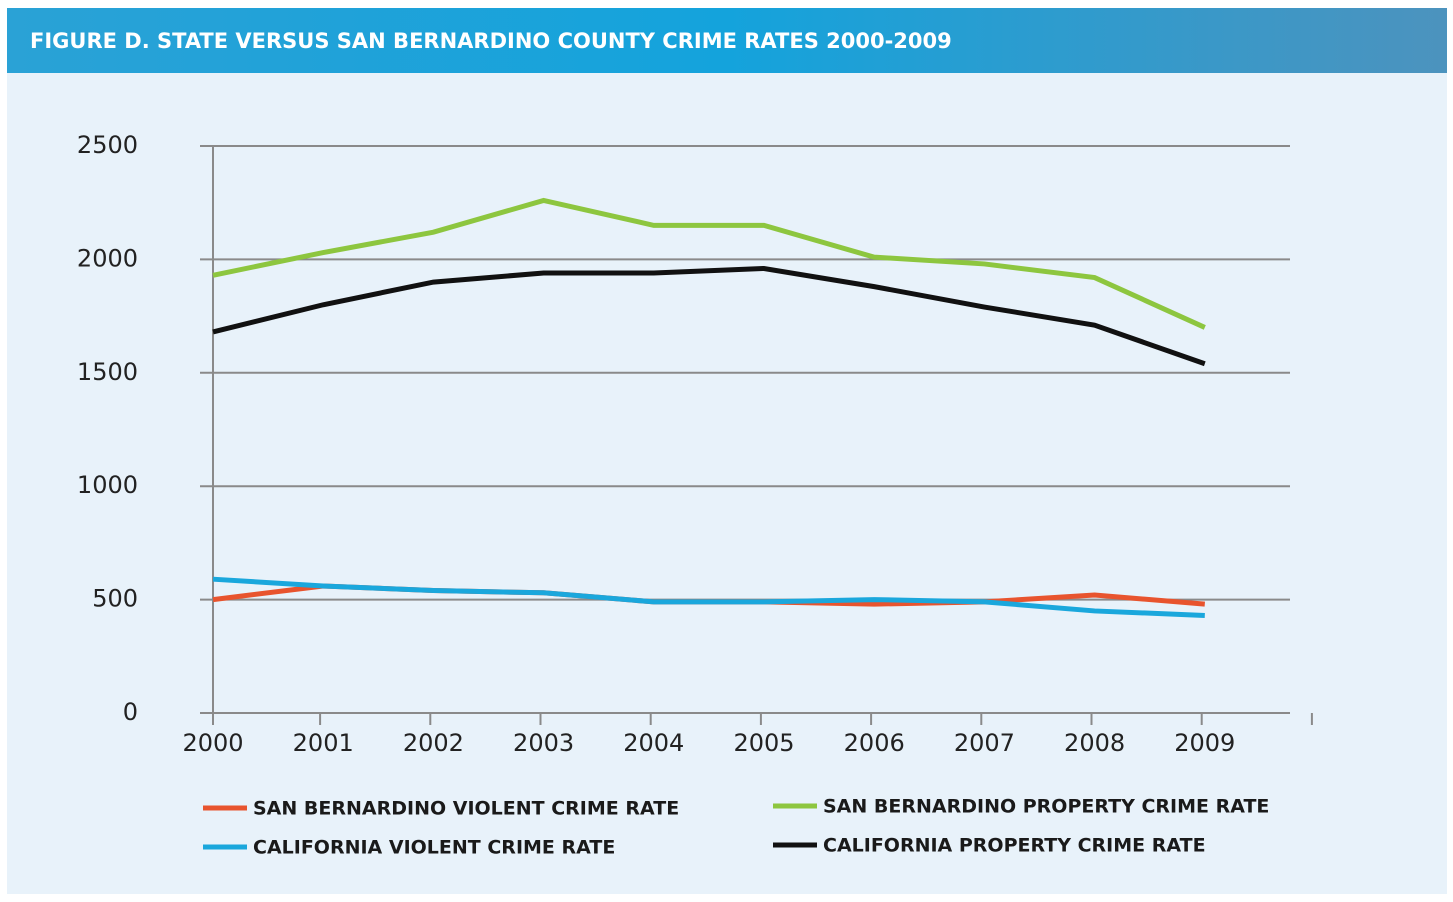 The width and height of the screenshot is (1453, 902). Describe the element at coordinates (107, 258) in the screenshot. I see `y-tick-label: 2000` at that location.